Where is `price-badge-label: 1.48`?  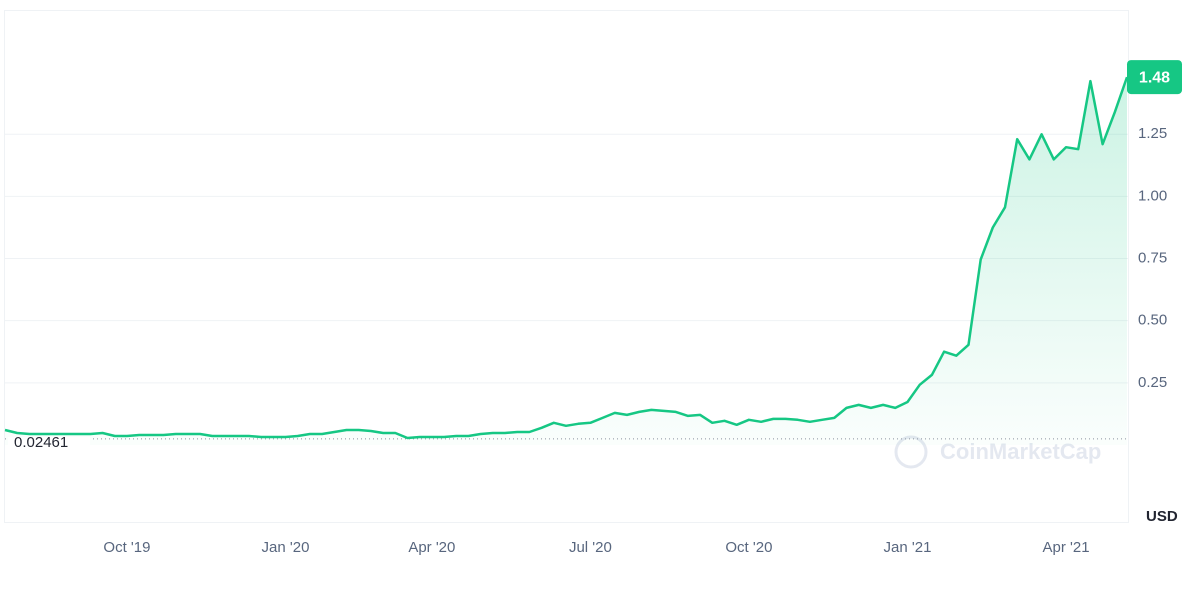
price-badge-label: 1.48 is located at coordinates (1154, 77).